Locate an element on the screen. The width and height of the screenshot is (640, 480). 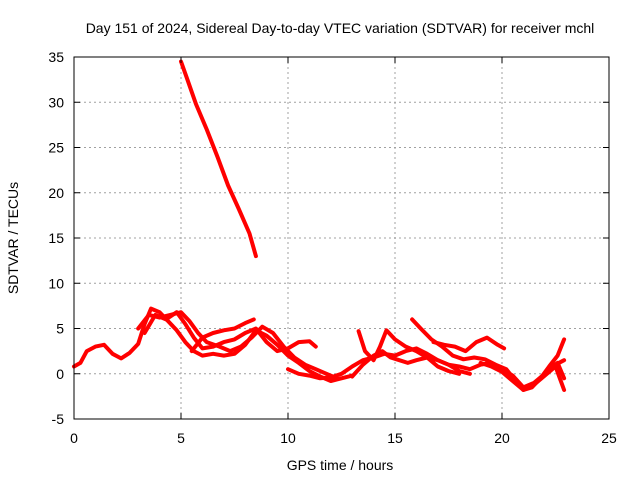
x-tick-label: 10 is located at coordinates (288, 438).